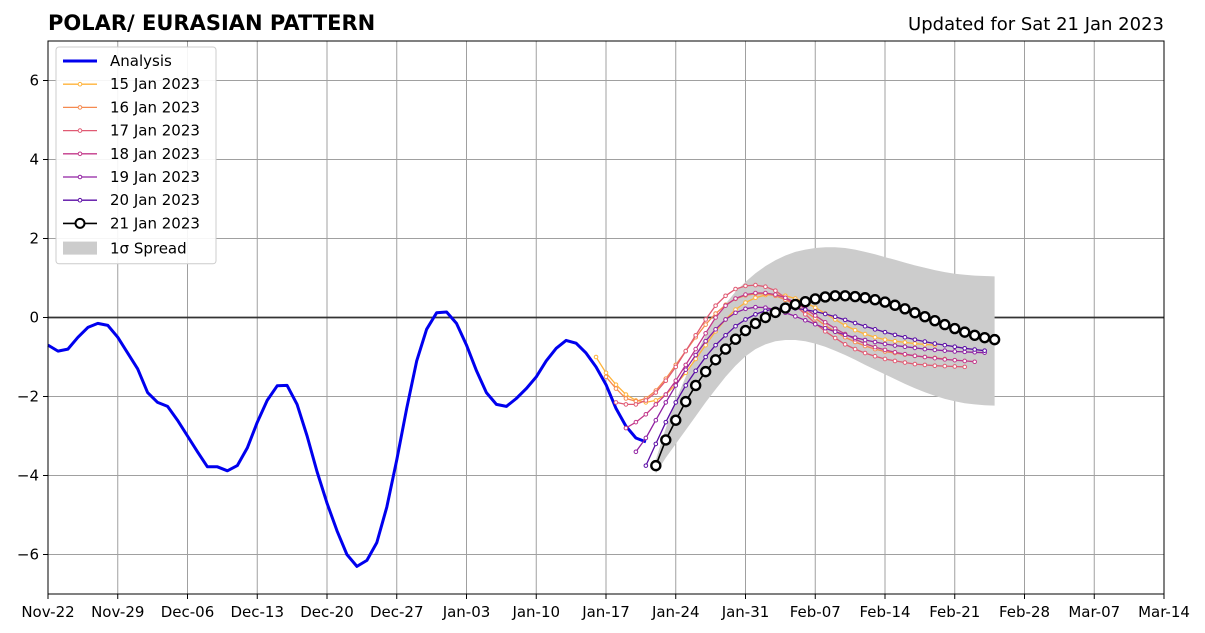 This screenshot has height=633, width=1205. What do you see at coordinates (155, 223) in the screenshot?
I see `legend-label: 21 Jan 2023` at bounding box center [155, 223].